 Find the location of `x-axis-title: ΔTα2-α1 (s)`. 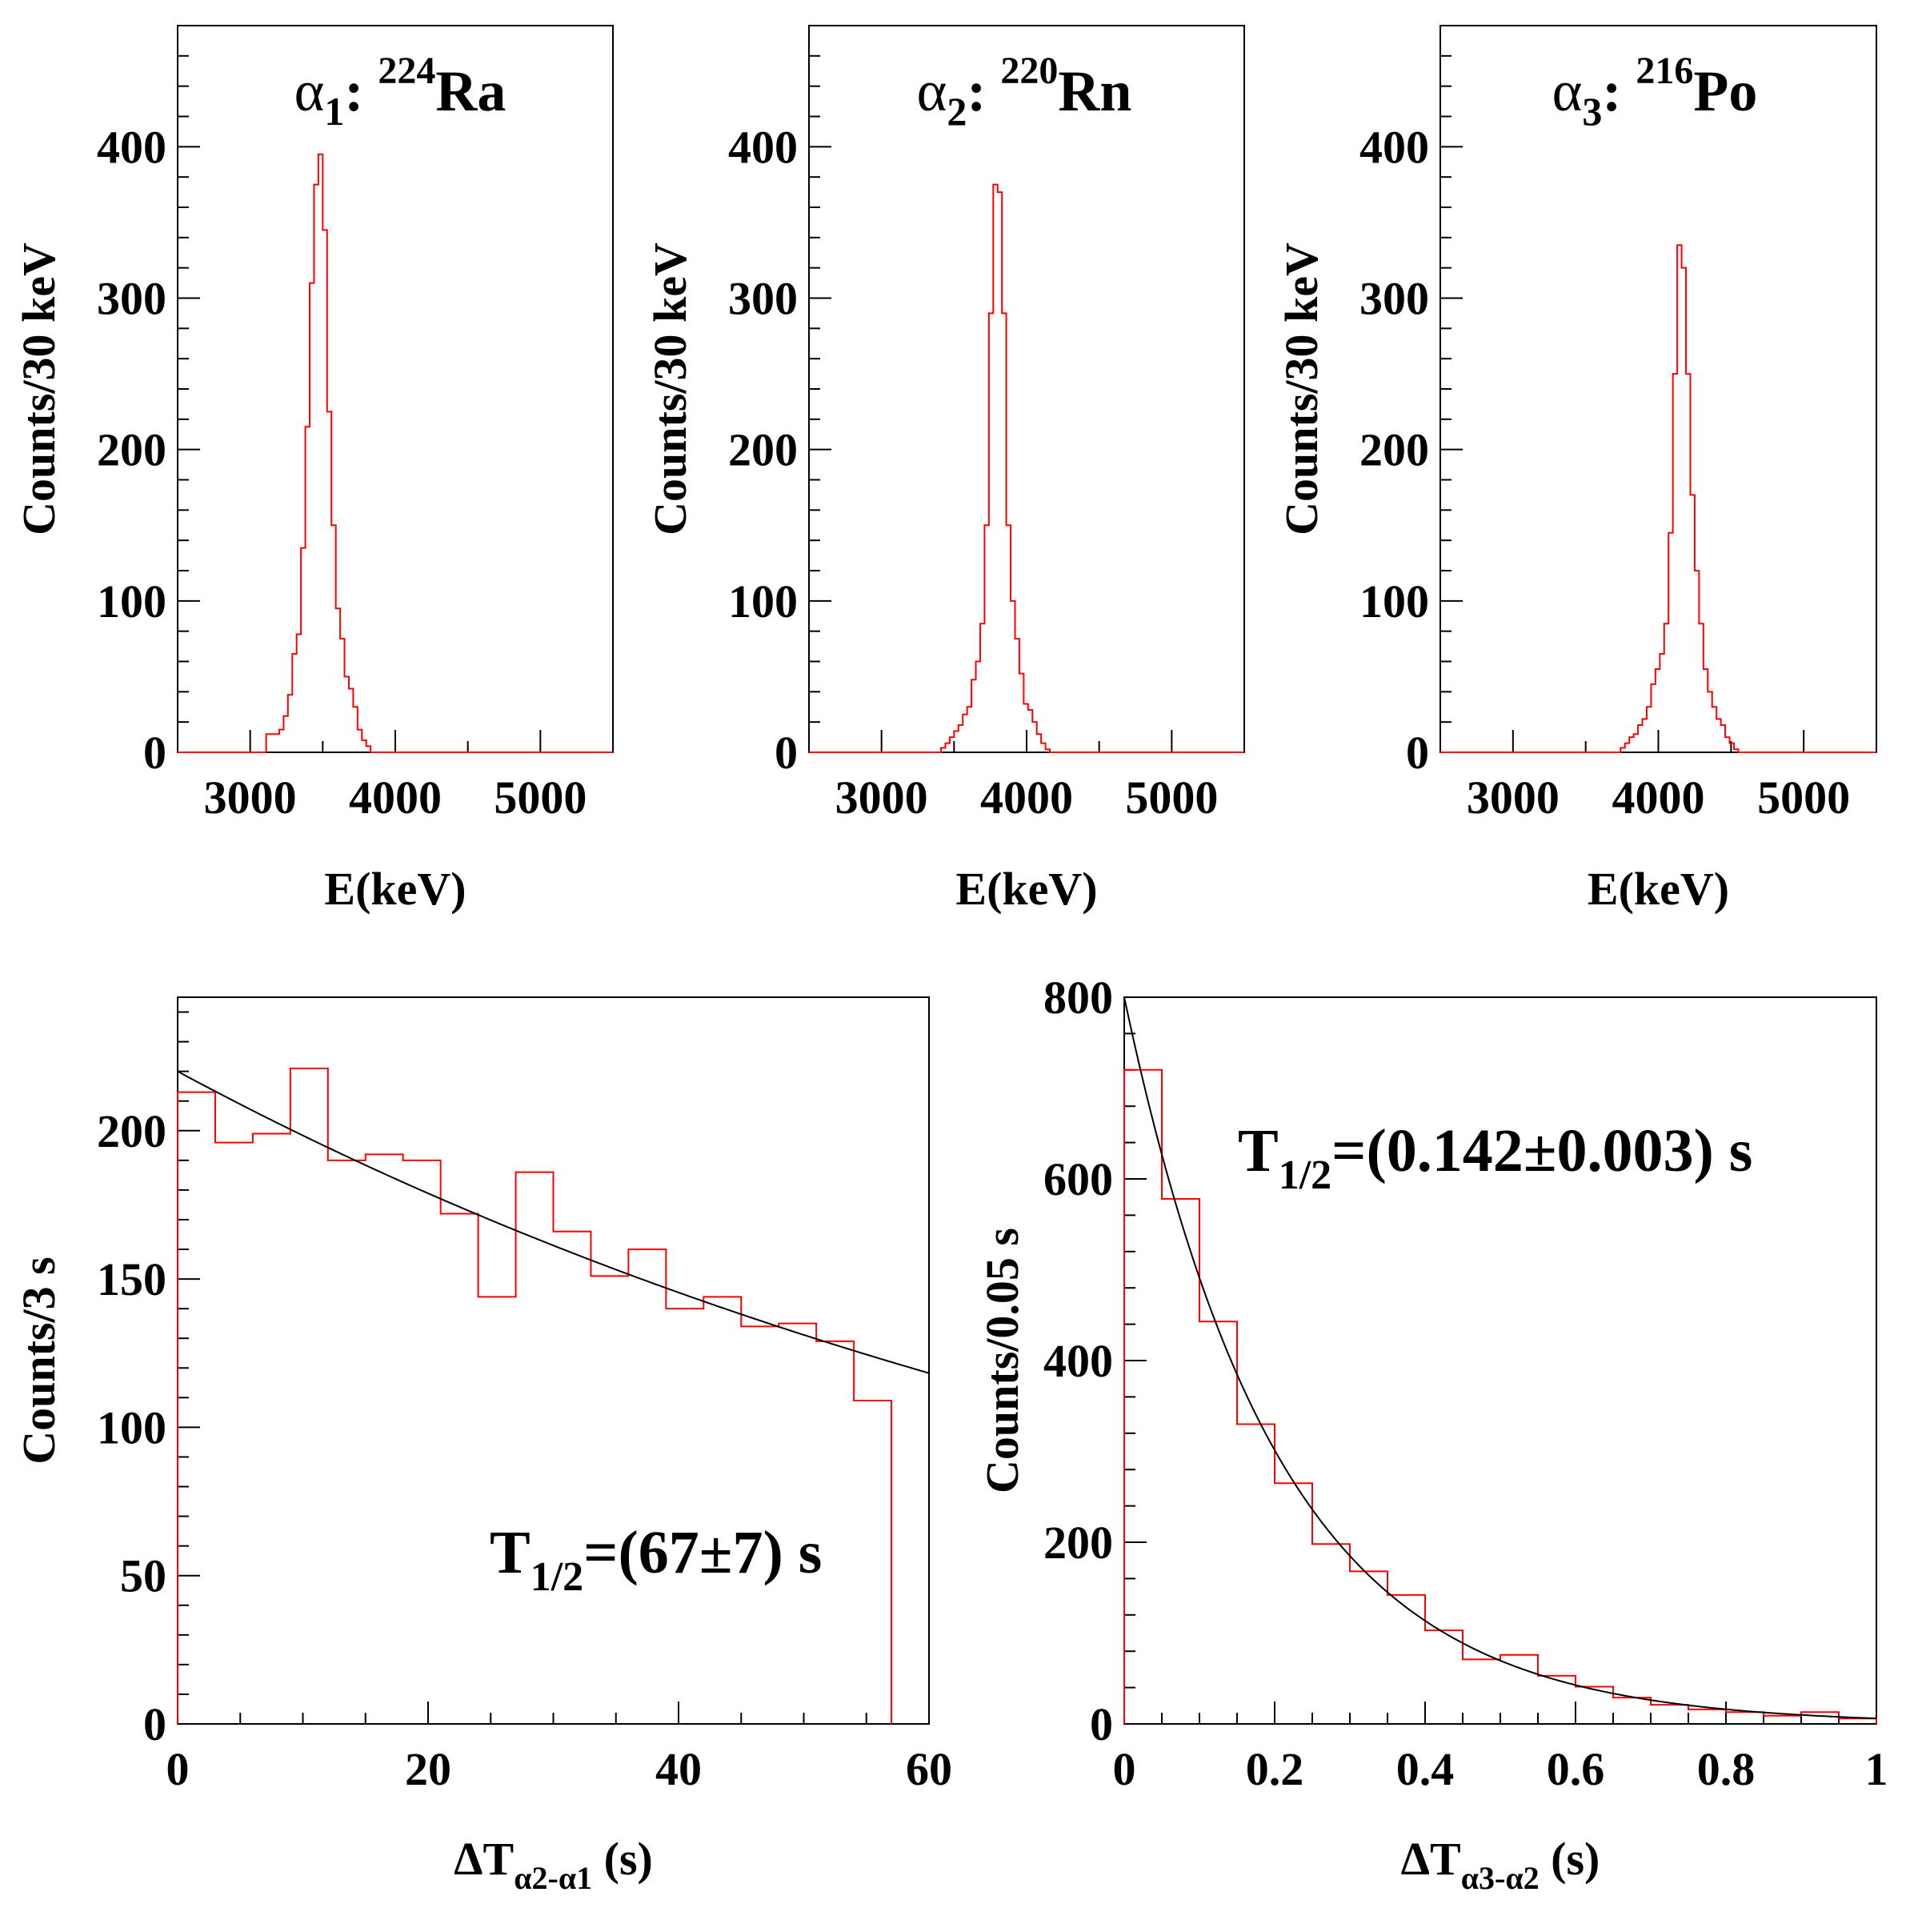

x-axis-title: ΔTα2-α1 (s) is located at coordinates (553, 1864).